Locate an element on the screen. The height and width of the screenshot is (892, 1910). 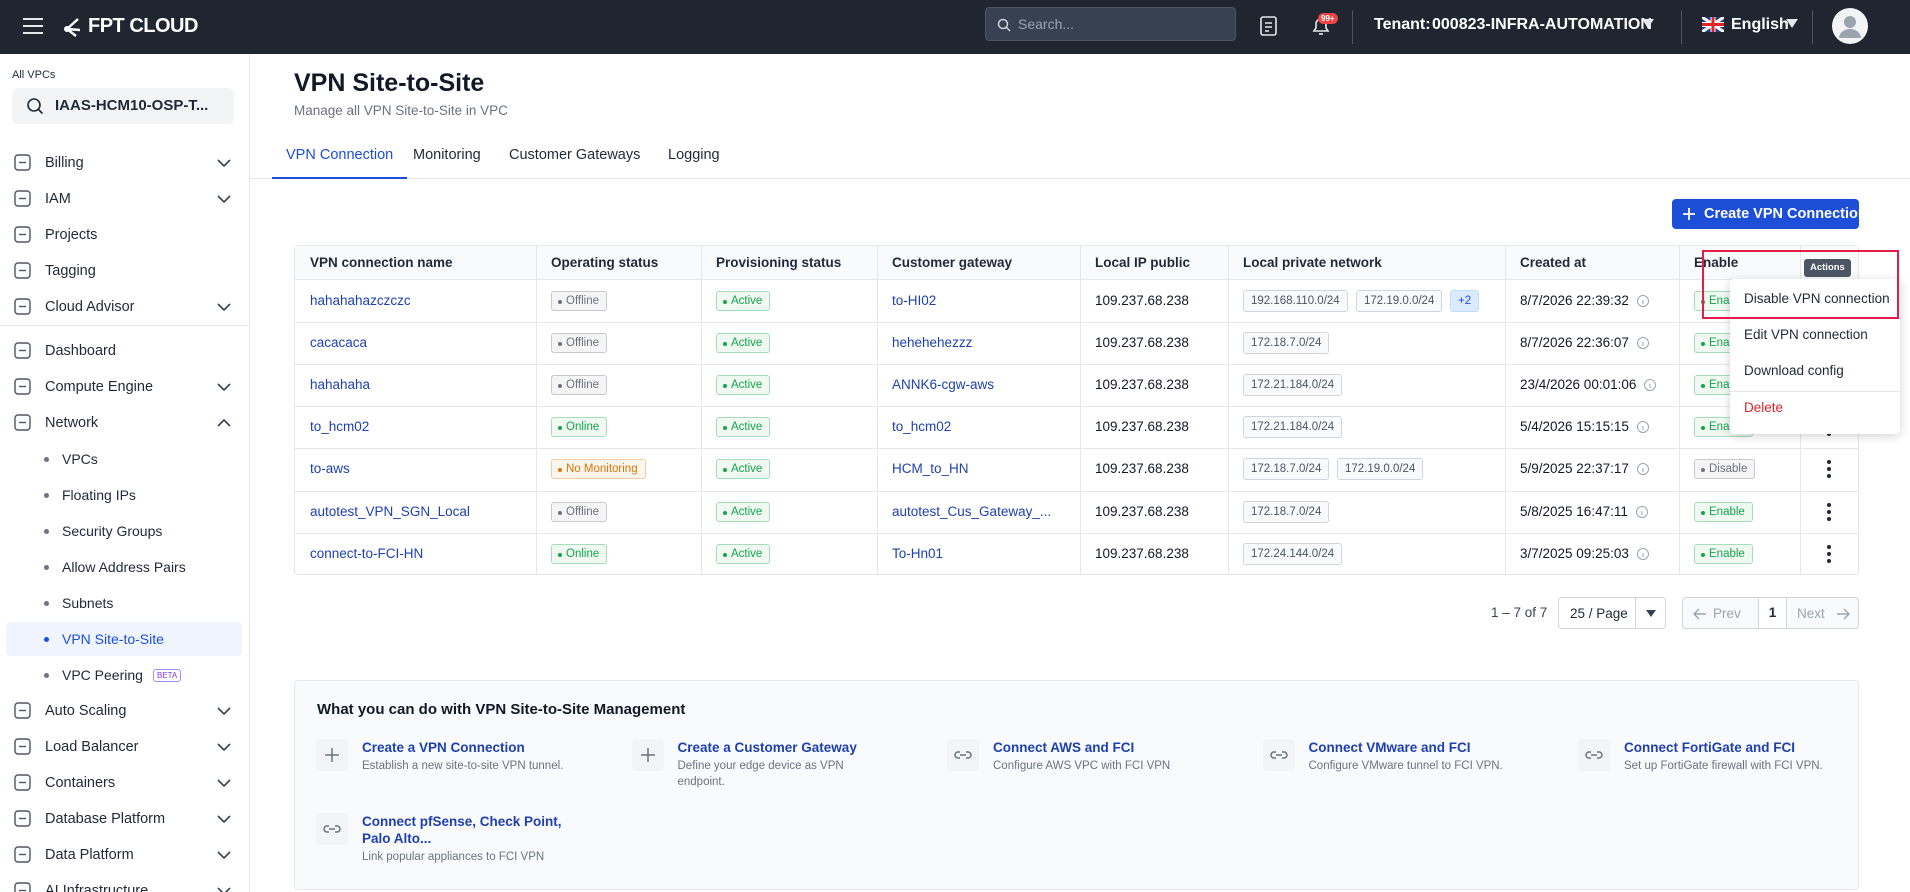
customer-gateway: hehehehezzz is located at coordinates (932, 343).